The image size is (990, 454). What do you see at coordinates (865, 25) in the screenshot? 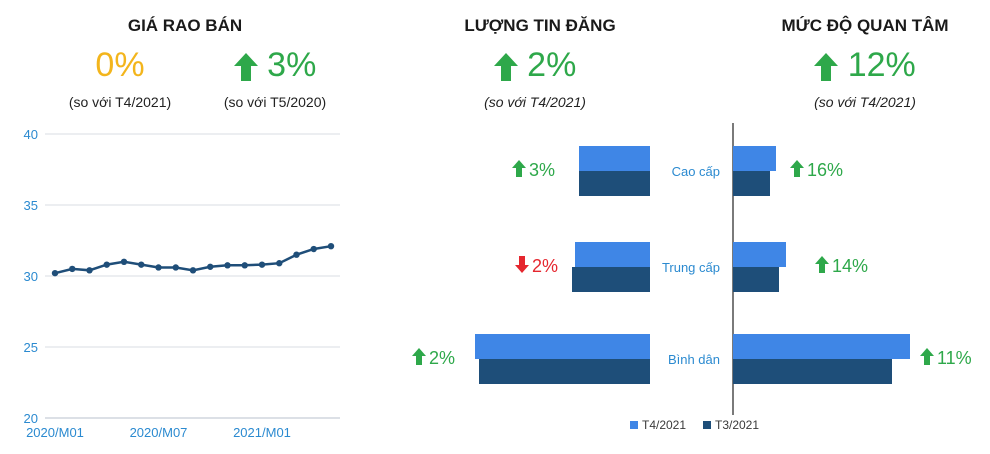
I see `interest-title: MỨC ĐỘ QUAN TÂM` at bounding box center [865, 25].